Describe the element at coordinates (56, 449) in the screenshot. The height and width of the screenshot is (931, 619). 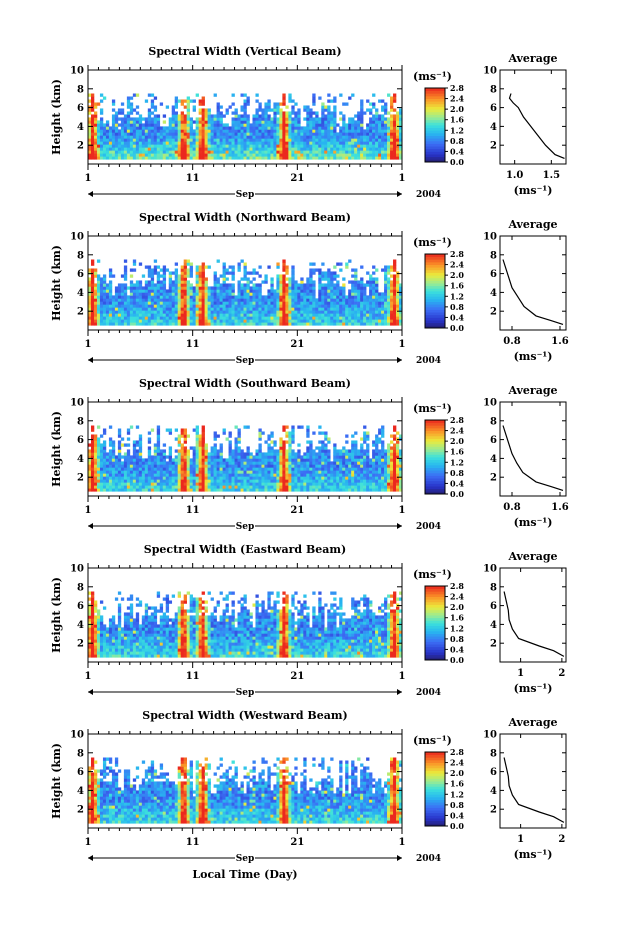
I see `panel-ylabel: Height (km)` at that location.